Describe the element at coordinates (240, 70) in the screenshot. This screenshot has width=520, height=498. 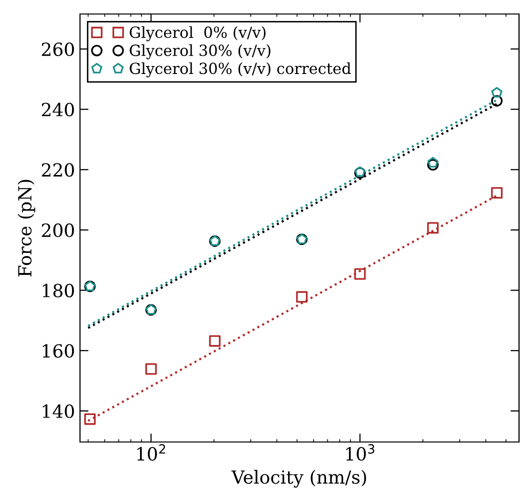
I see `legend-label: Glycerol 30% (v/v) corrected` at that location.